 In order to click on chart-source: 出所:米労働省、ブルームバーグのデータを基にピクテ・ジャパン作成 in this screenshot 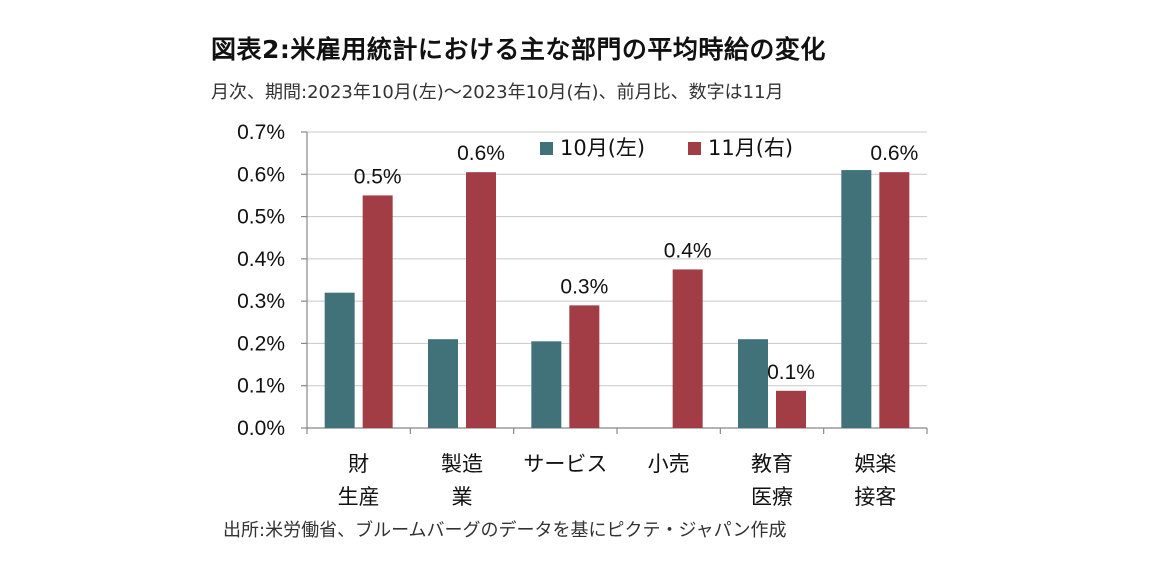, I will do `click(505, 530)`.